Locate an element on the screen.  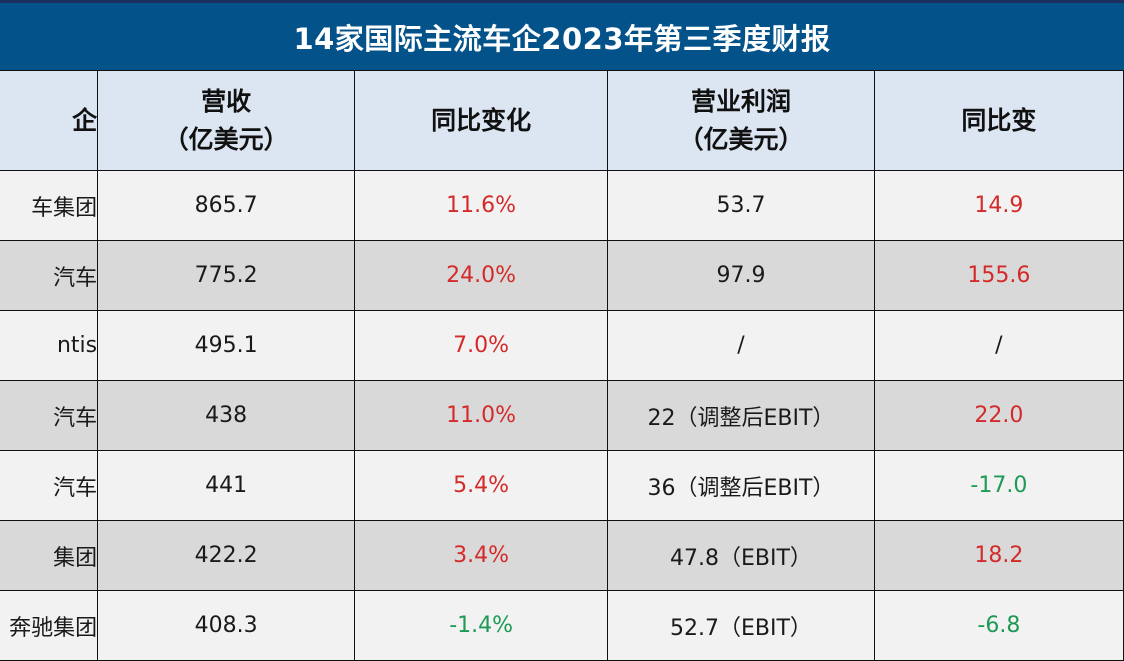
revenue-yoy-cell: -1.4% is located at coordinates (481, 625).